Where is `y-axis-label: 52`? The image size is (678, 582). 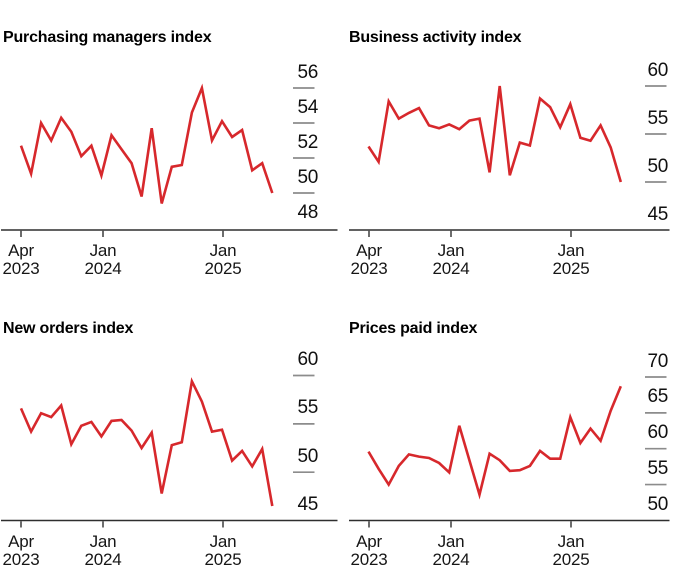
y-axis-label: 52 is located at coordinates (307, 142).